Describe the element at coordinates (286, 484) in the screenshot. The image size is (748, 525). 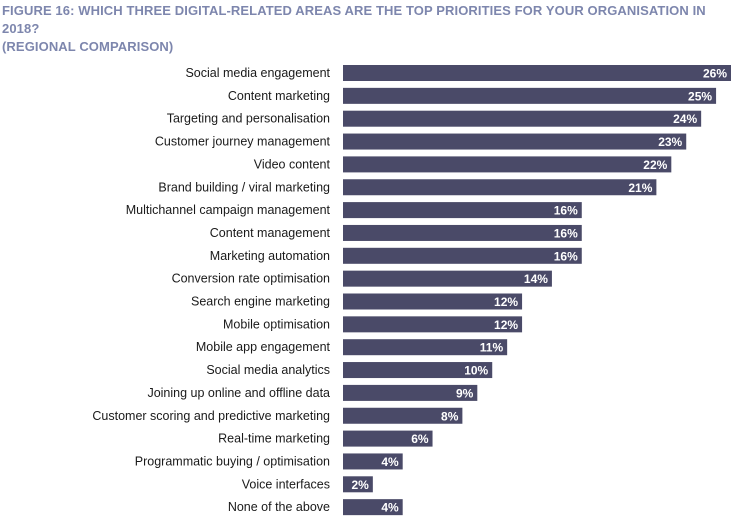
I see `category-label: Voice interfaces` at that location.